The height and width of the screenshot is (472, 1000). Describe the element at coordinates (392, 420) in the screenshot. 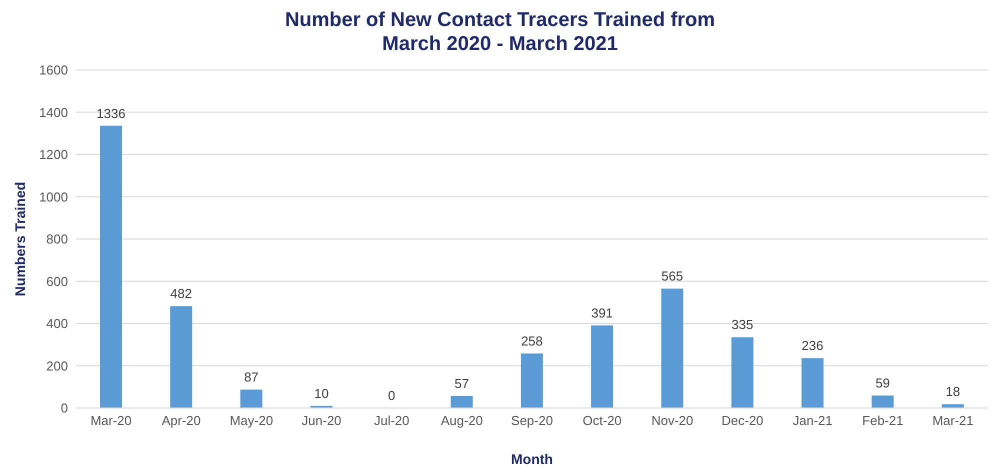

I see `x-tick-label: Jul-20` at that location.